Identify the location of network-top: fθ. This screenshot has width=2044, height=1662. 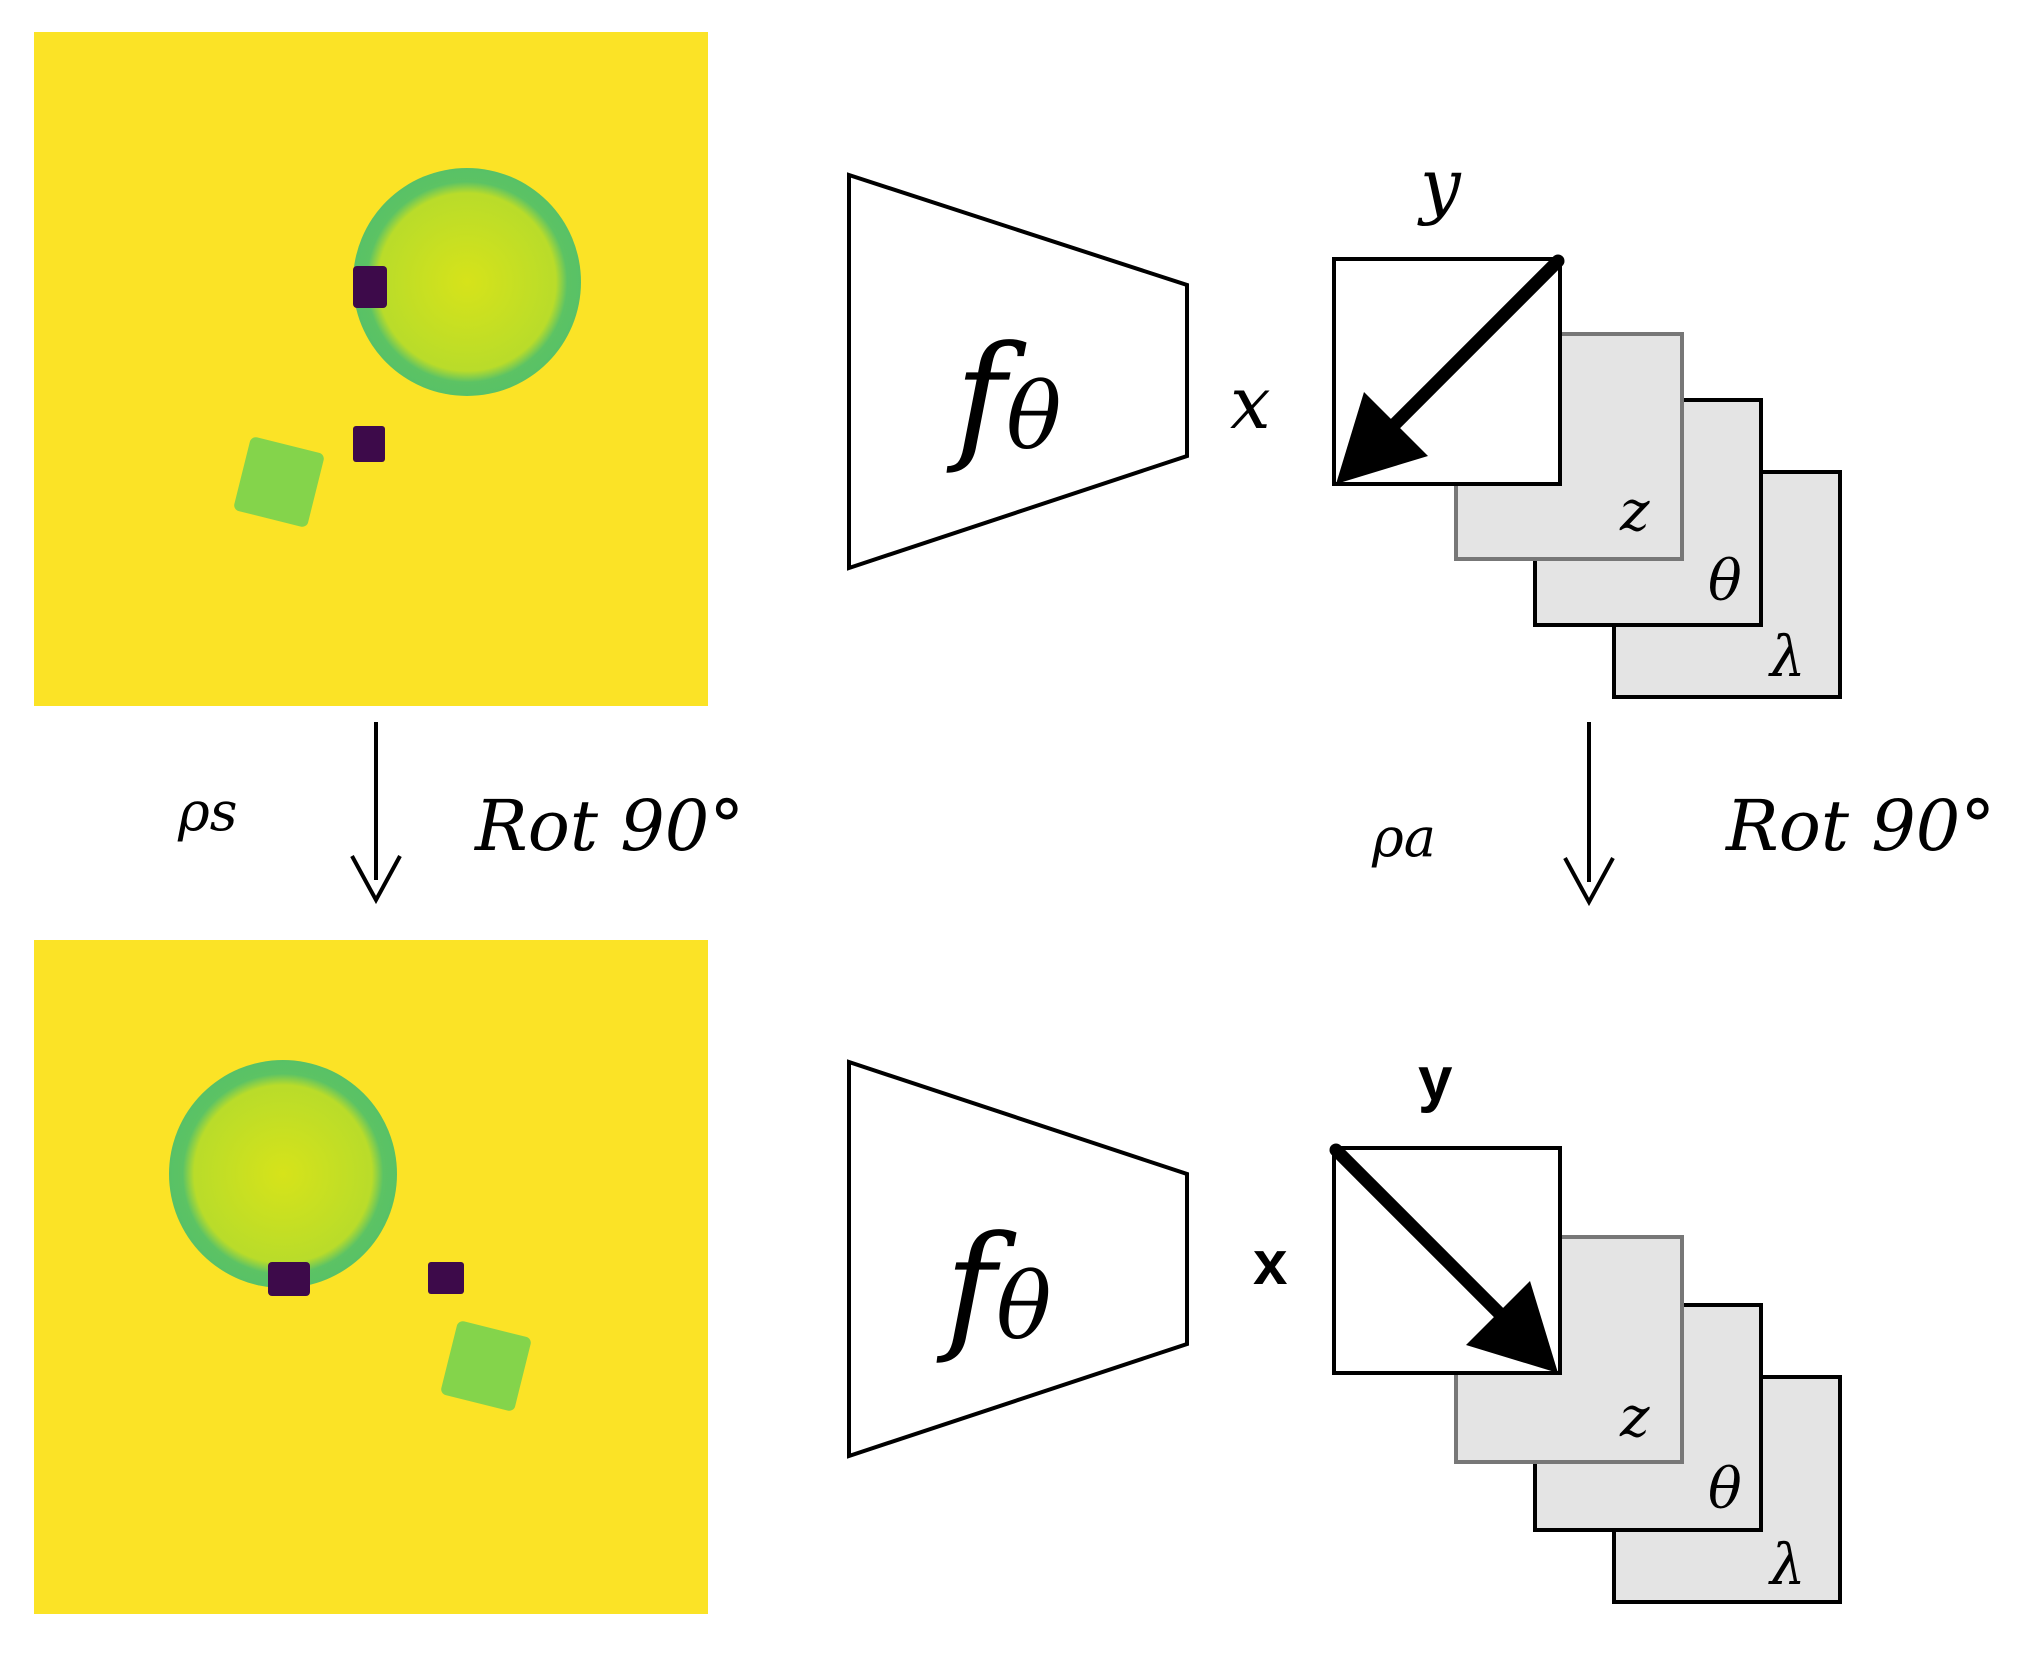
(1018, 371).